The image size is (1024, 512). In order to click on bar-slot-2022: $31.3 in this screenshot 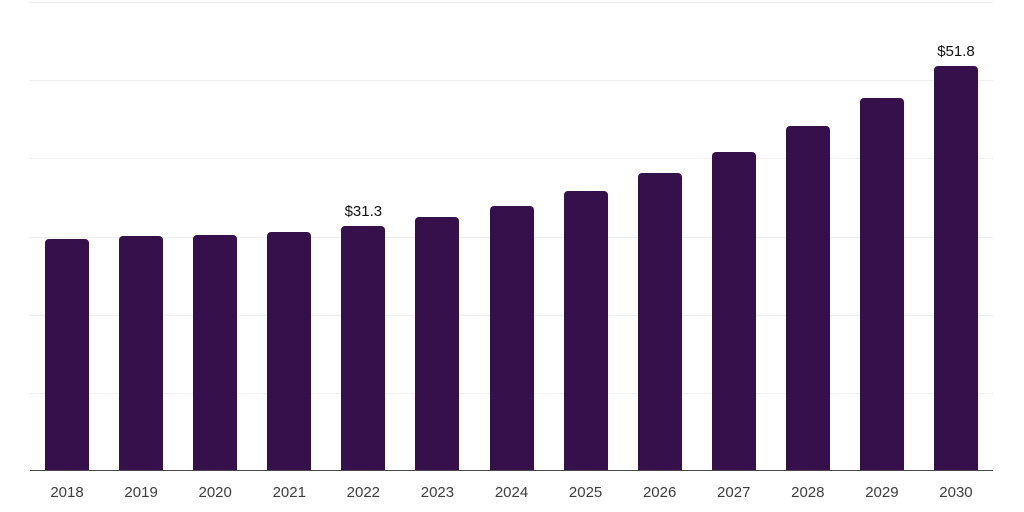, I will do `click(363, 236)`.